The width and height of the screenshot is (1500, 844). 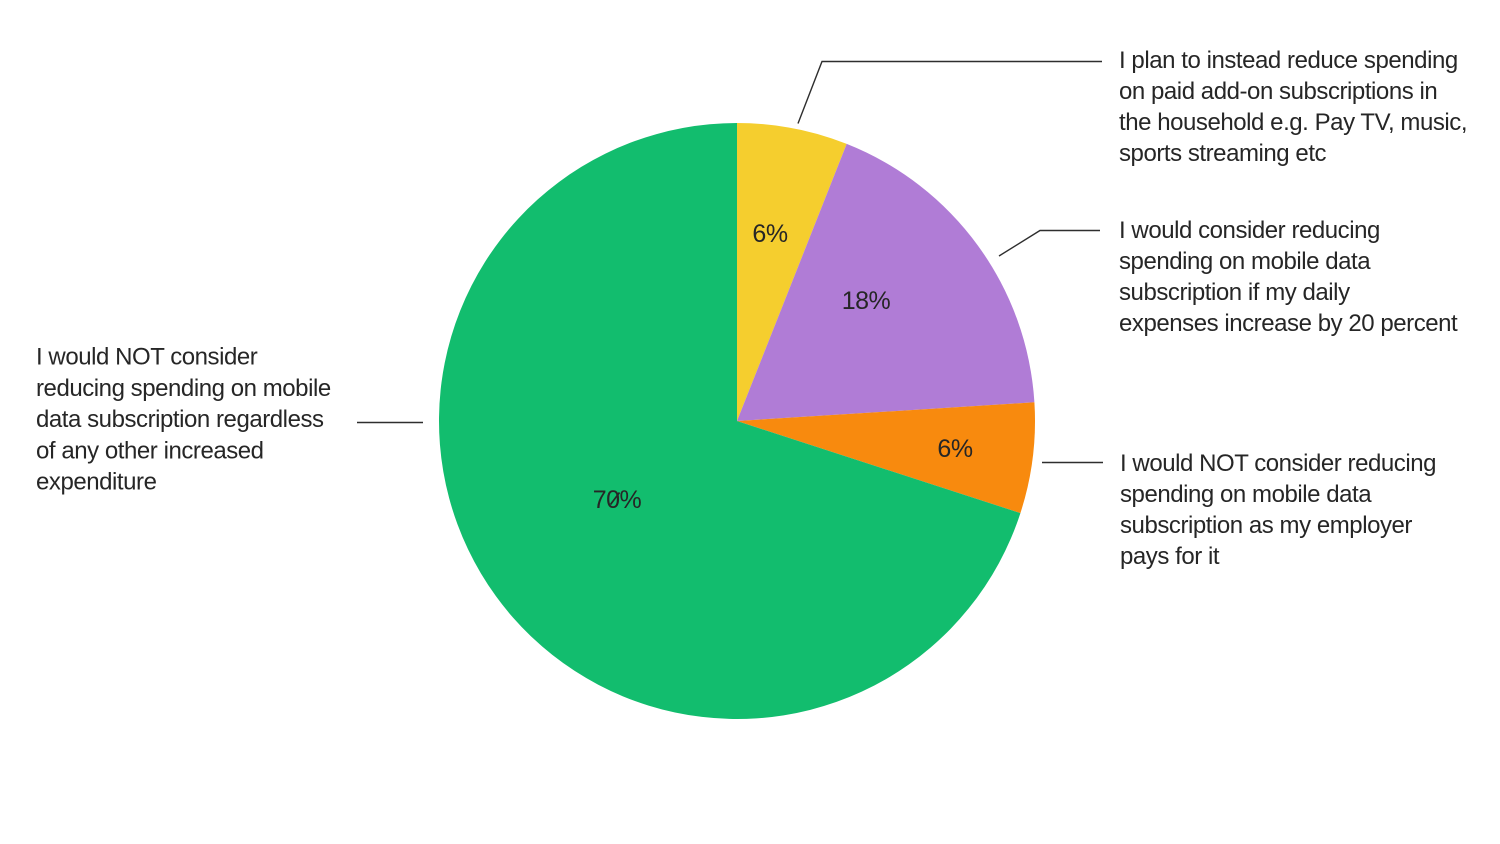 I want to click on svg-text: reducing spending on mobile, so click(x=183, y=388).